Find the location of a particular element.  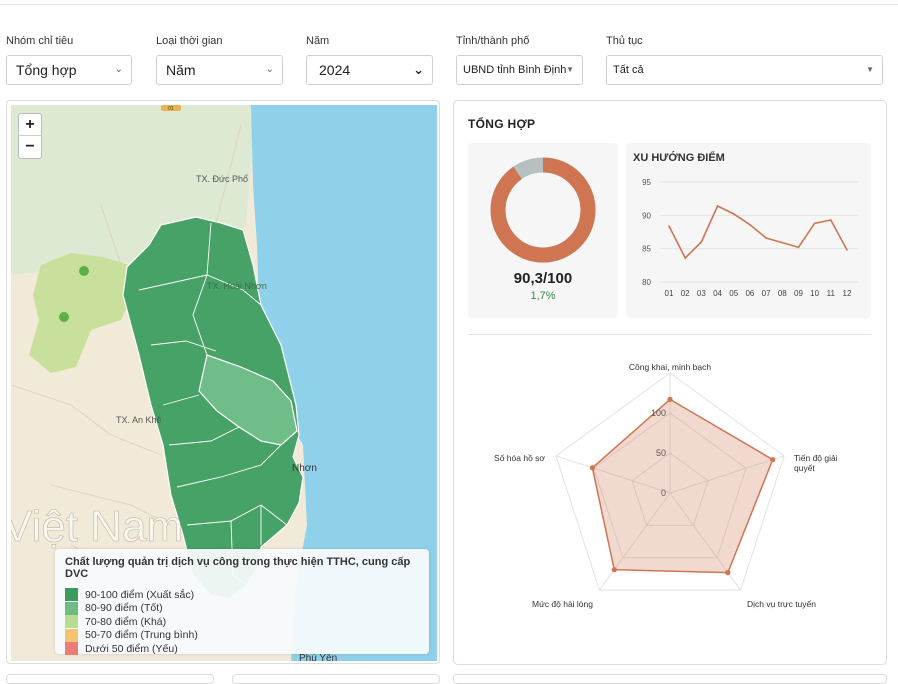

trend-x-tick: 01 is located at coordinates (669, 293).